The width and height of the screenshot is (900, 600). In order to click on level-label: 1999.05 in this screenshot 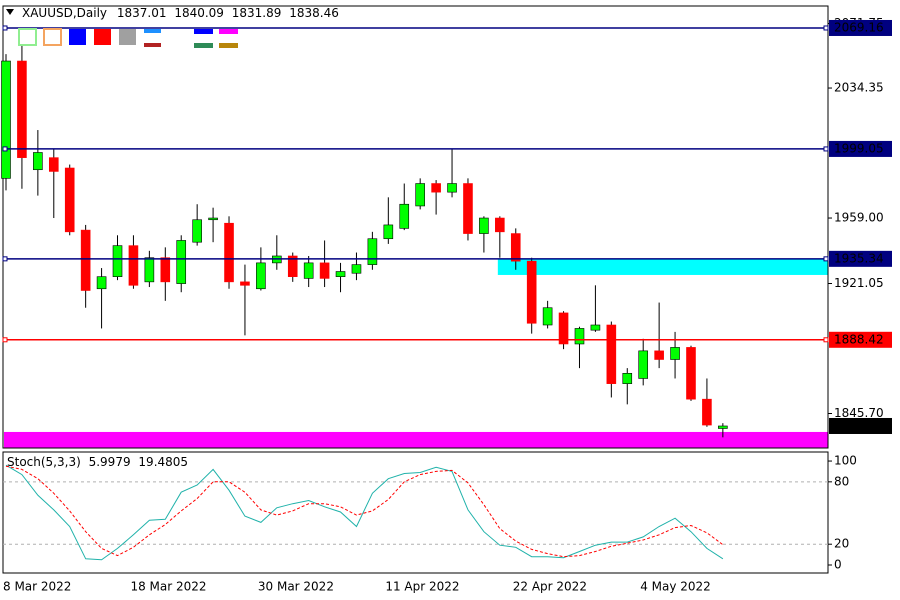, I will do `click(859, 148)`.